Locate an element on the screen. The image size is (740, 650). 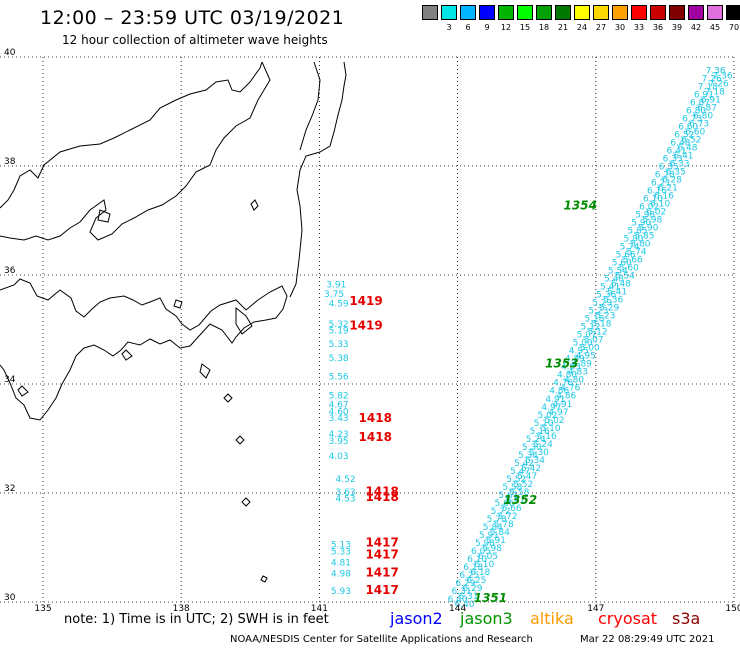
swh-value: 6.21 is located at coordinates (661, 183).